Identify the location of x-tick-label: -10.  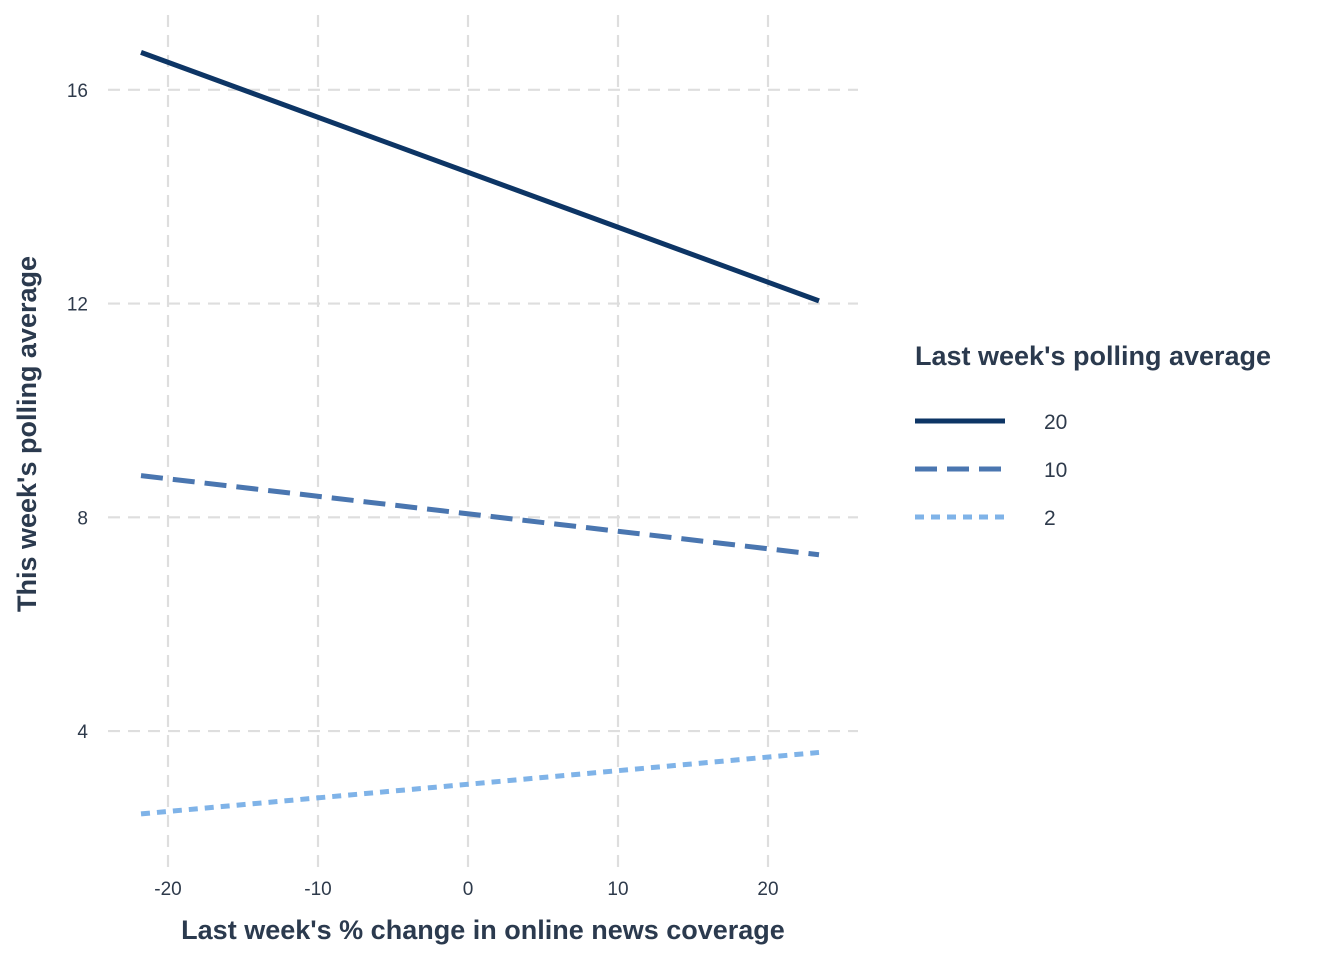
(317, 889).